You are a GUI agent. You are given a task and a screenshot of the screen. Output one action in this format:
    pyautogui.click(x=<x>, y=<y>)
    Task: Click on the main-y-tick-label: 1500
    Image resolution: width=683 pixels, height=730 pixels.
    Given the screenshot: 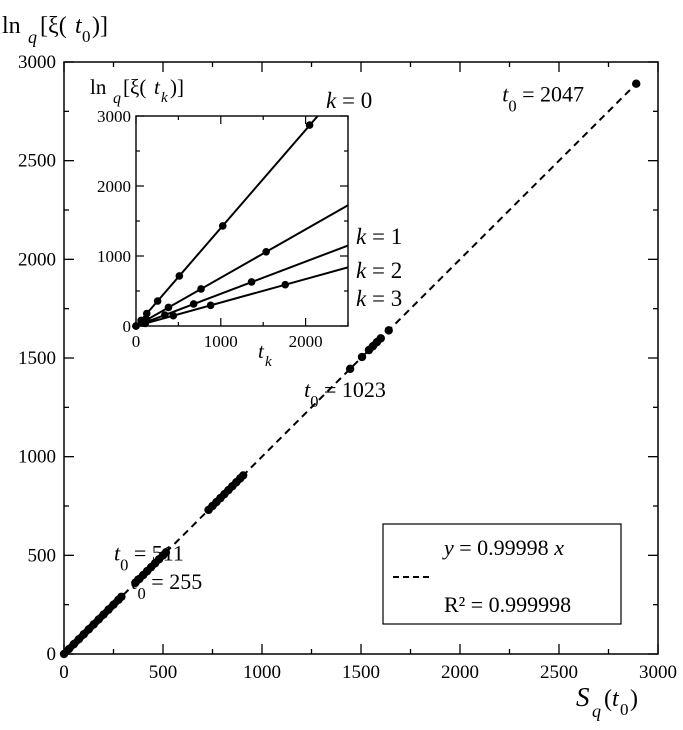 What is the action you would take?
    pyautogui.click(x=37, y=358)
    